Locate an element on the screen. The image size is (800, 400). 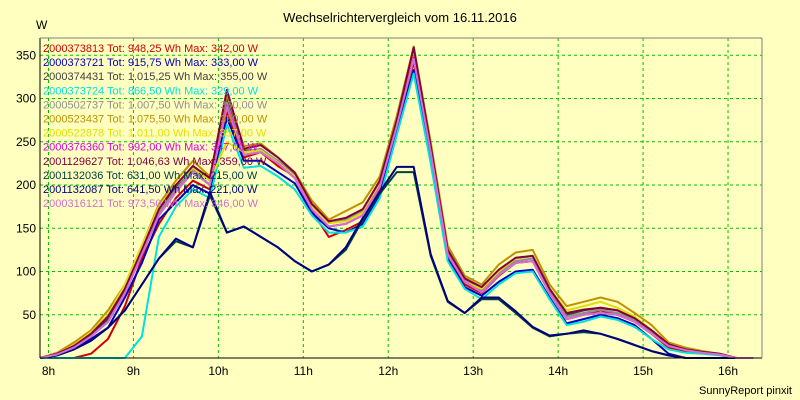
x-tick-label: 15h is located at coordinates (643, 371).